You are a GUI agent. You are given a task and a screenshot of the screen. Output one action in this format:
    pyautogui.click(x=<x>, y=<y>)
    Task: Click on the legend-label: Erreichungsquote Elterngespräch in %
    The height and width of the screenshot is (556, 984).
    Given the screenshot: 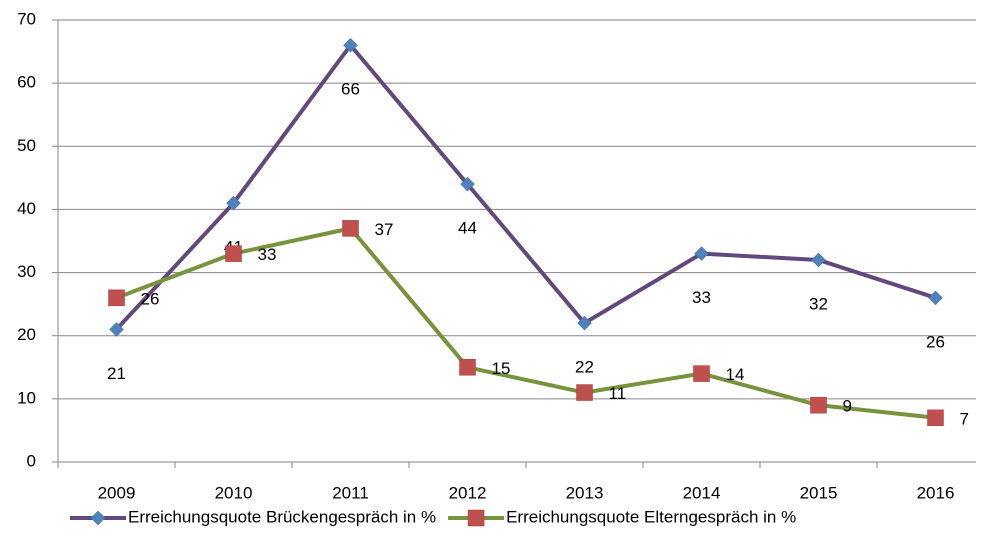 What is the action you would take?
    pyautogui.click(x=651, y=516)
    